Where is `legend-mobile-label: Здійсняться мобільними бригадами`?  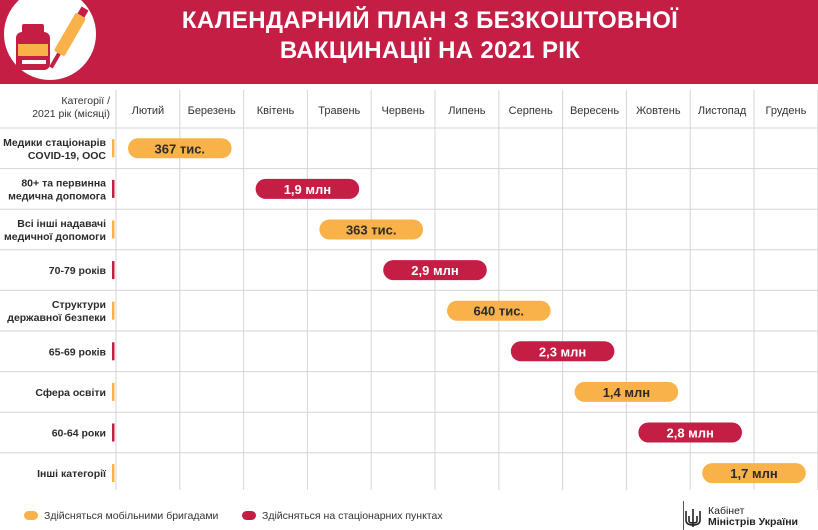
legend-mobile-label: Здійсняться мобільними бригадами is located at coordinates (131, 516).